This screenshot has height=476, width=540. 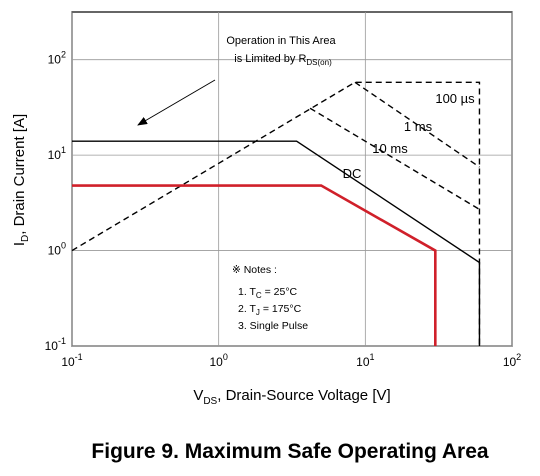 I want to click on note-sub: C, so click(x=259, y=295).